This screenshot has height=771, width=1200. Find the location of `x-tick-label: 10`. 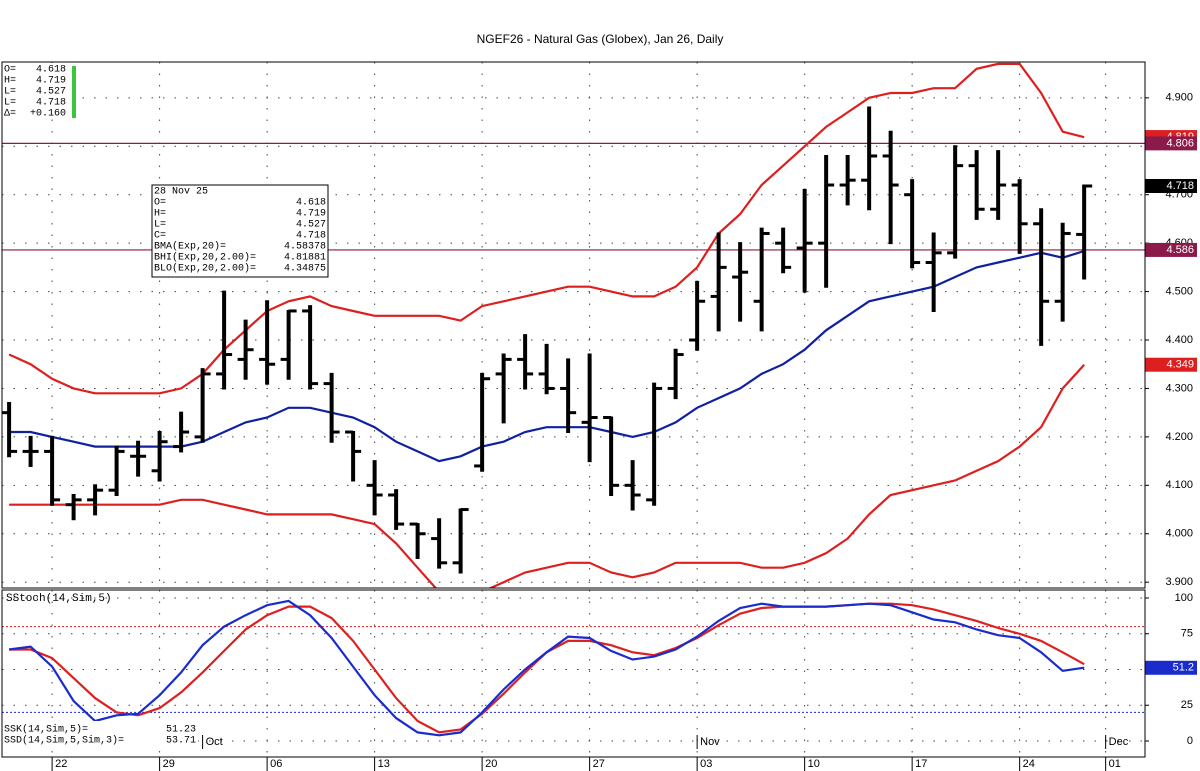

x-tick-label: 10 is located at coordinates (814, 764).